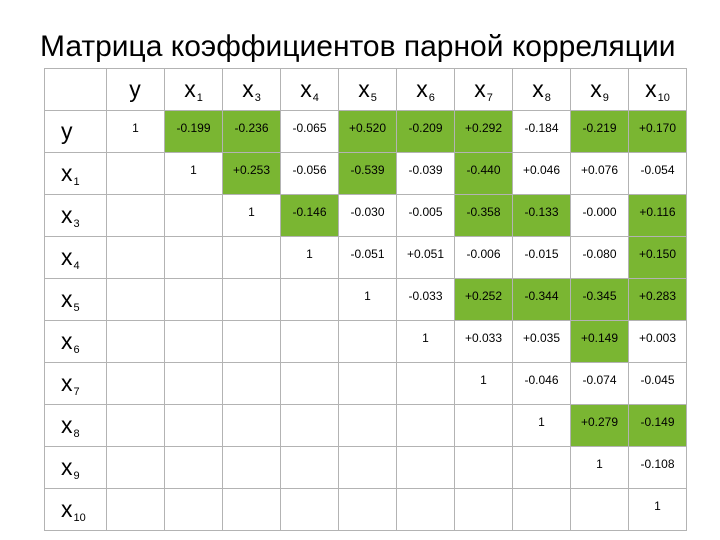 The height and width of the screenshot is (540, 720). I want to click on matrix-cell-significant: -0.133, so click(541, 215).